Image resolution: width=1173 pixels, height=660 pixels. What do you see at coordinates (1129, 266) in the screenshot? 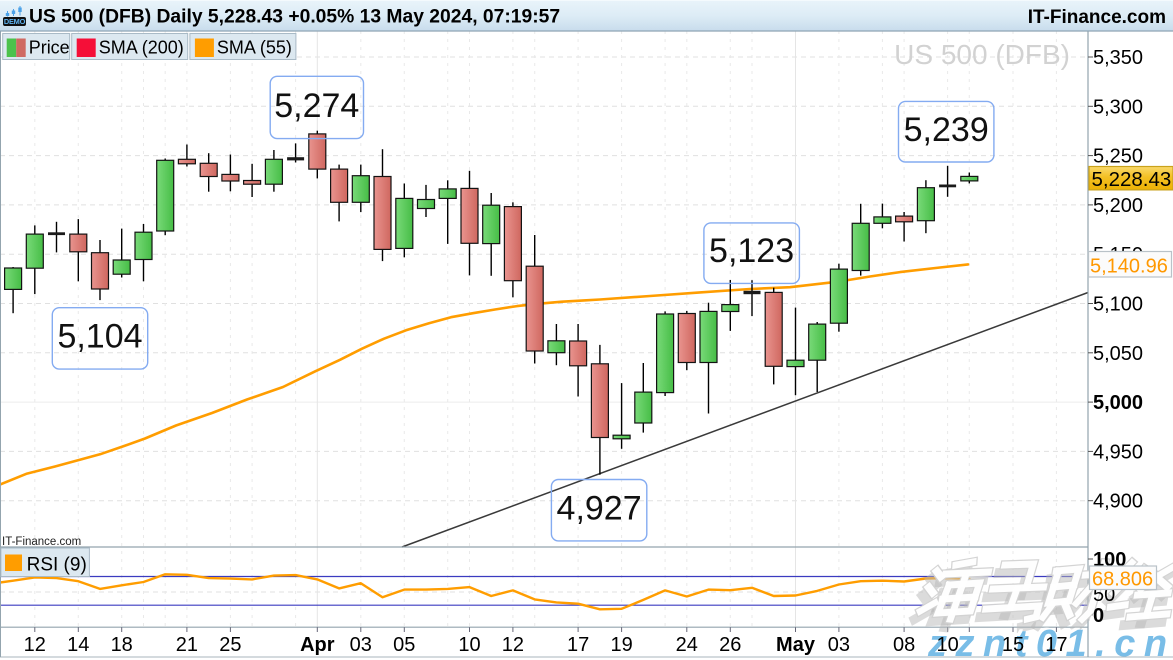
I see `svg-text: 5,140.96` at bounding box center [1129, 266].